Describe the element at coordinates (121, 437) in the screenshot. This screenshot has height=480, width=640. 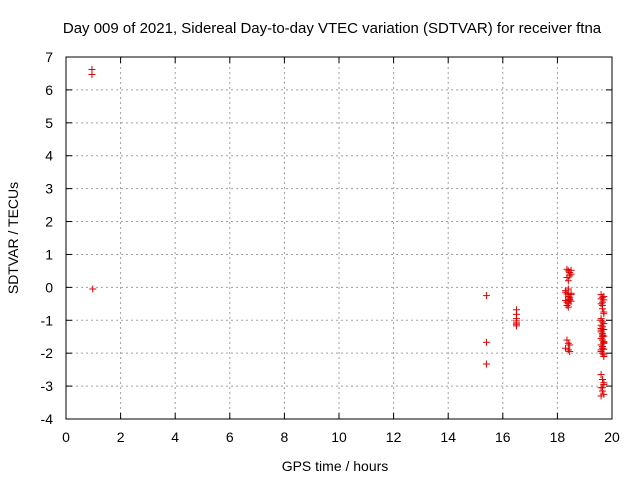
I see `x-tick-label: 2` at that location.